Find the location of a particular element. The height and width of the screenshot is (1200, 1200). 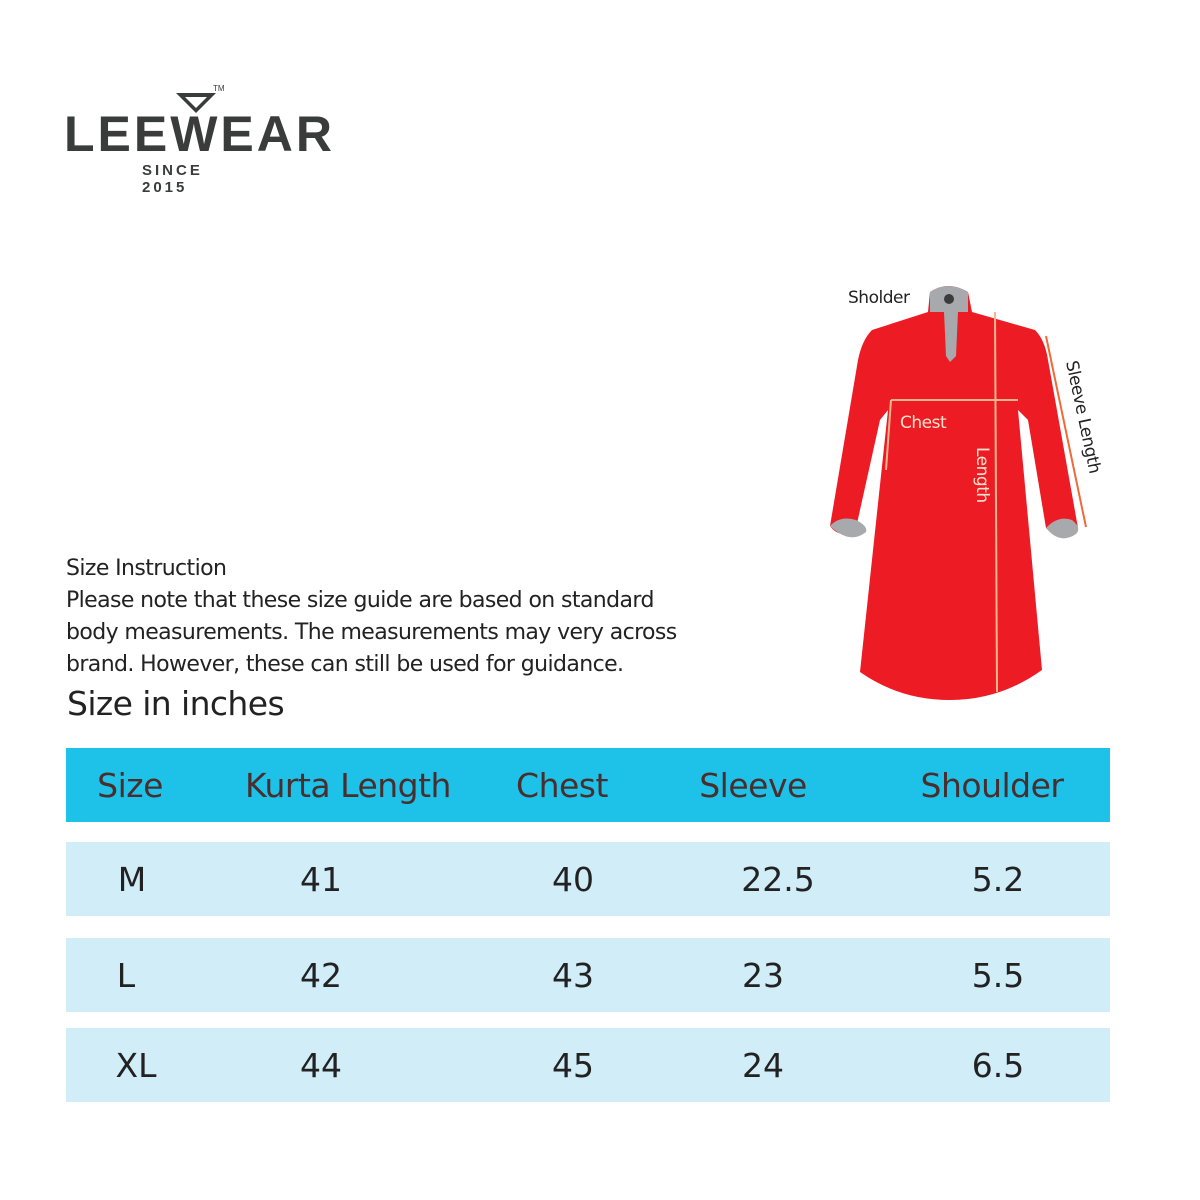

header-sleeve: Sleeve is located at coordinates (753, 785).